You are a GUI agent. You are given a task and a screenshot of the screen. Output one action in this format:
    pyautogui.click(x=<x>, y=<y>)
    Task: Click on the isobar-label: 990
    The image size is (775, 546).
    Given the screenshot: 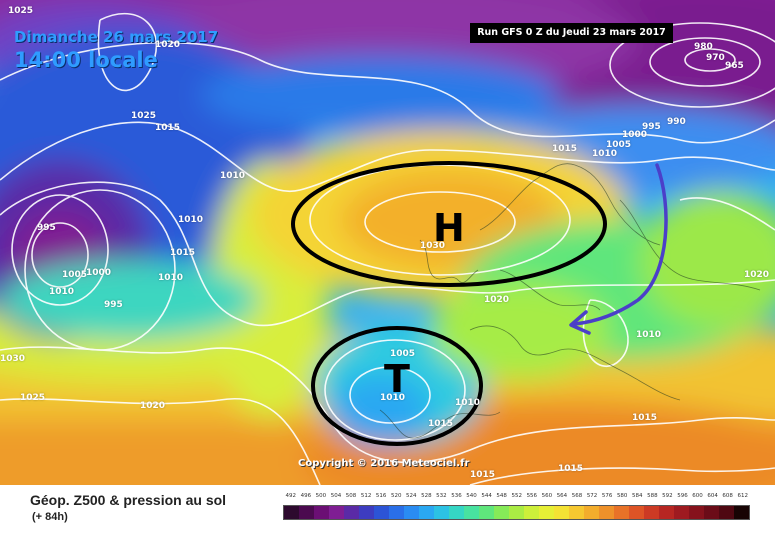 What is the action you would take?
    pyautogui.click(x=676, y=122)
    